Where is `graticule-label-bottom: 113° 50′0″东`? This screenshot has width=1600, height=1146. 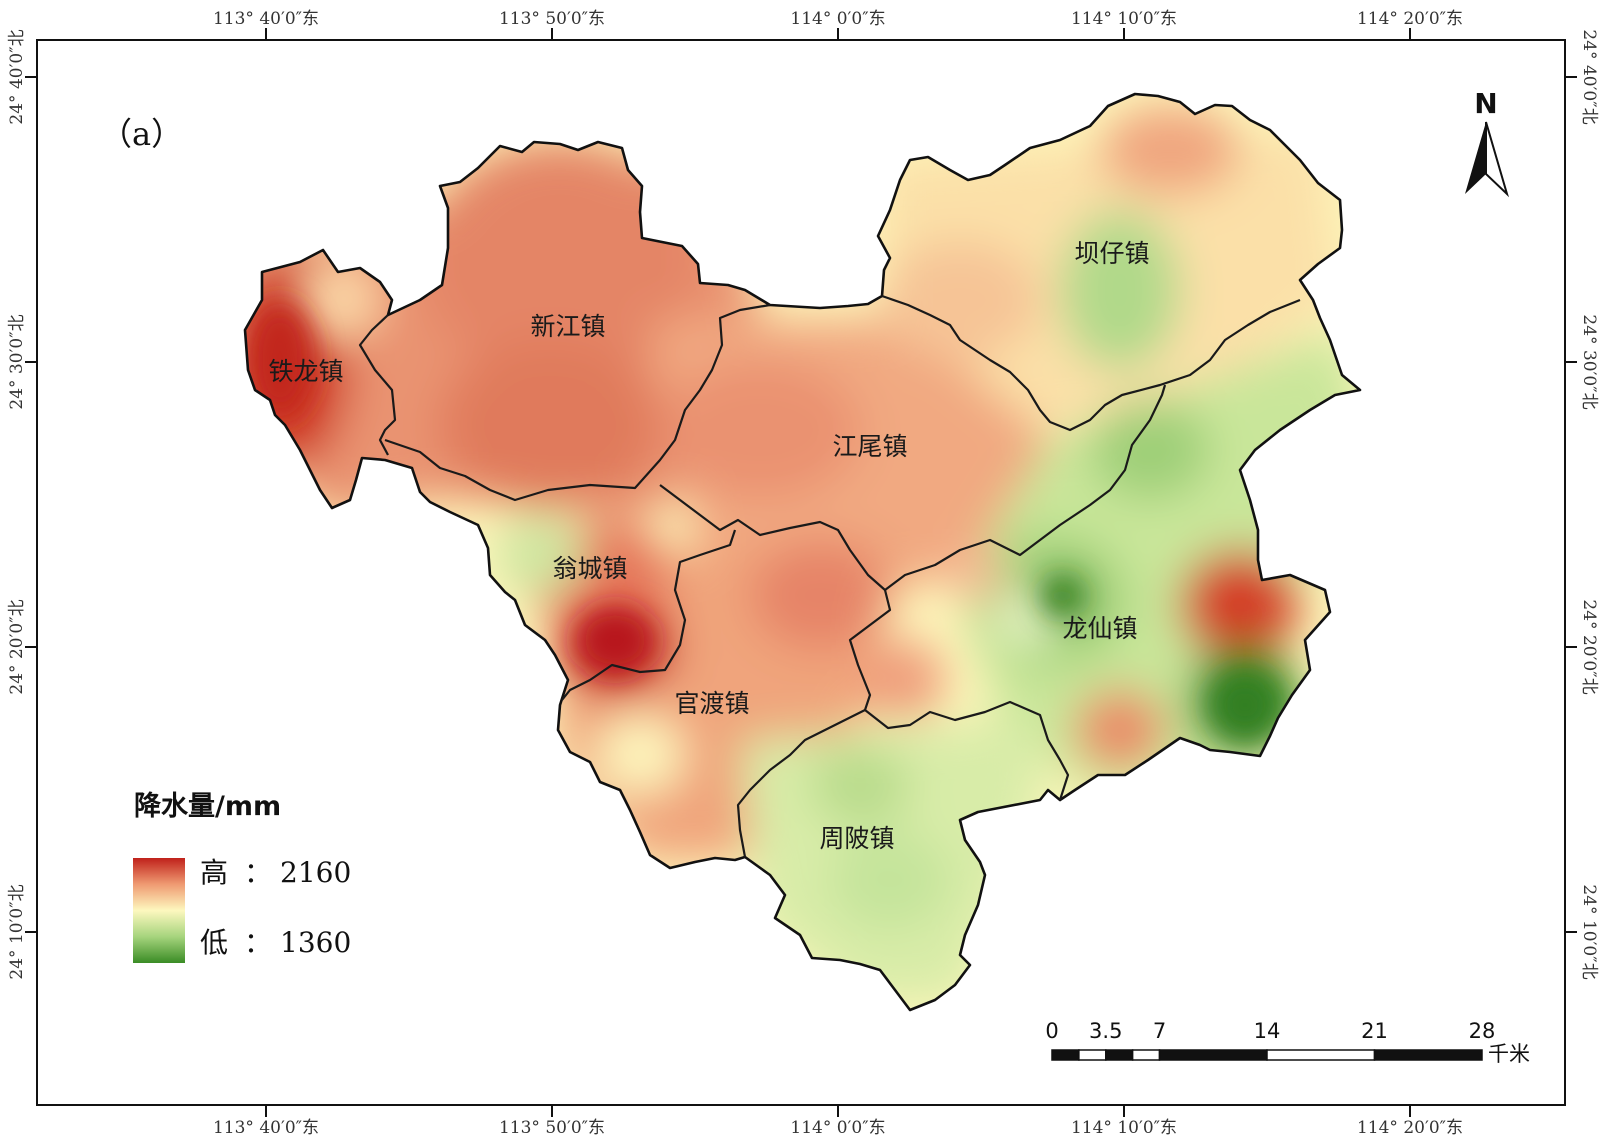
graticule-label-bottom: 113° 50′0″东 is located at coordinates (552, 1128).